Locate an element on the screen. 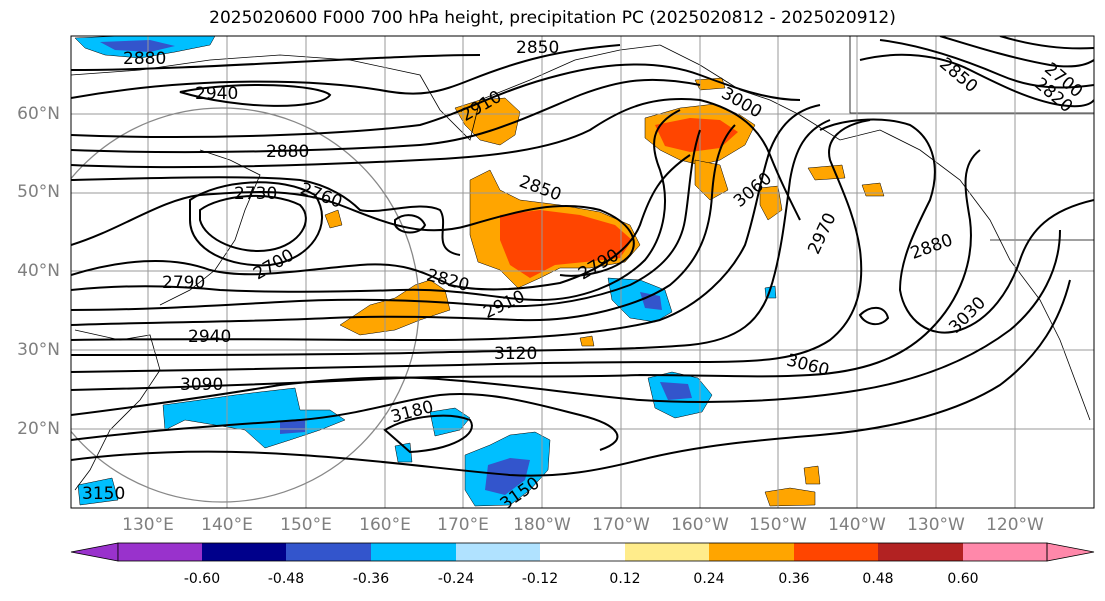 This screenshot has width=1105, height=601. colorbar-tick-label: -0.60 is located at coordinates (202, 579).